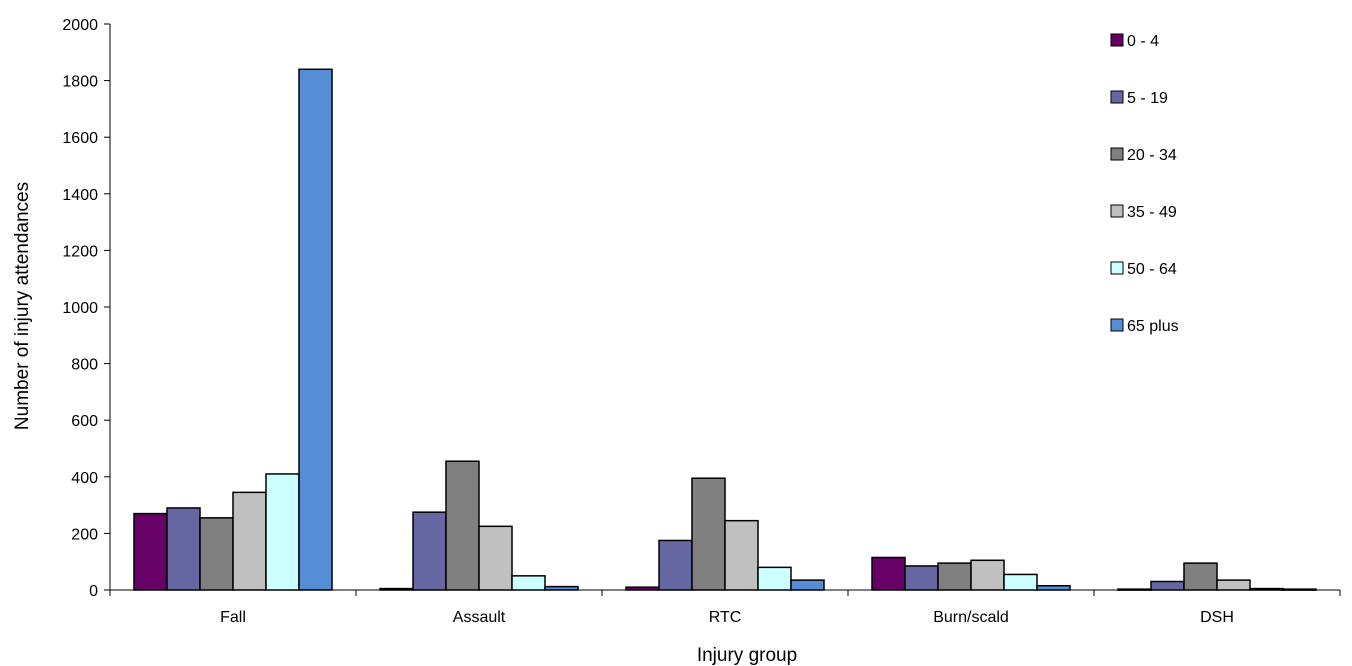 The image size is (1352, 666). Describe the element at coordinates (479, 617) in the screenshot. I see `x-tick-label: Assault` at that location.